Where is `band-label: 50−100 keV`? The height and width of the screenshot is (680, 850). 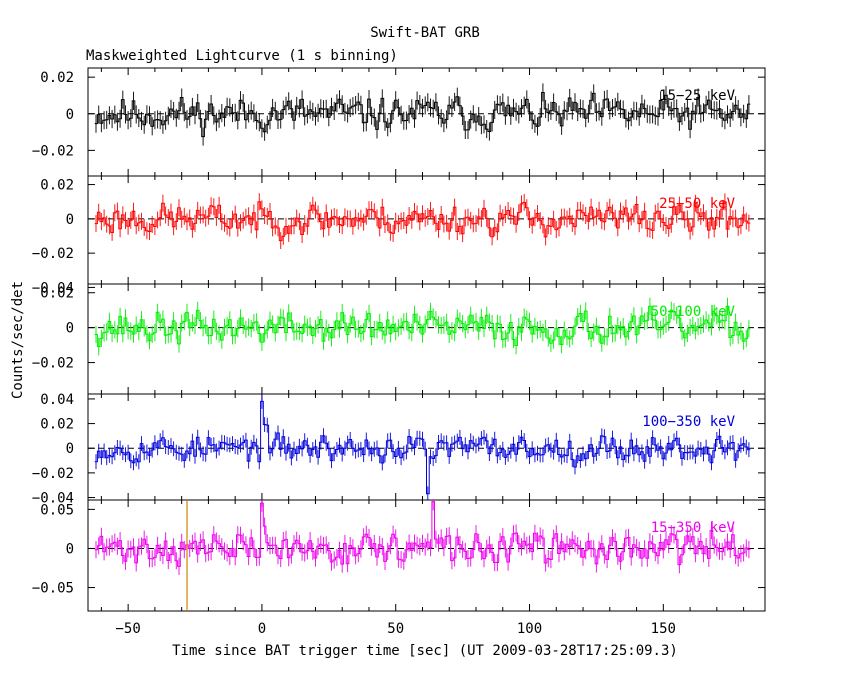 band-label: 50−100 keV is located at coordinates (693, 312).